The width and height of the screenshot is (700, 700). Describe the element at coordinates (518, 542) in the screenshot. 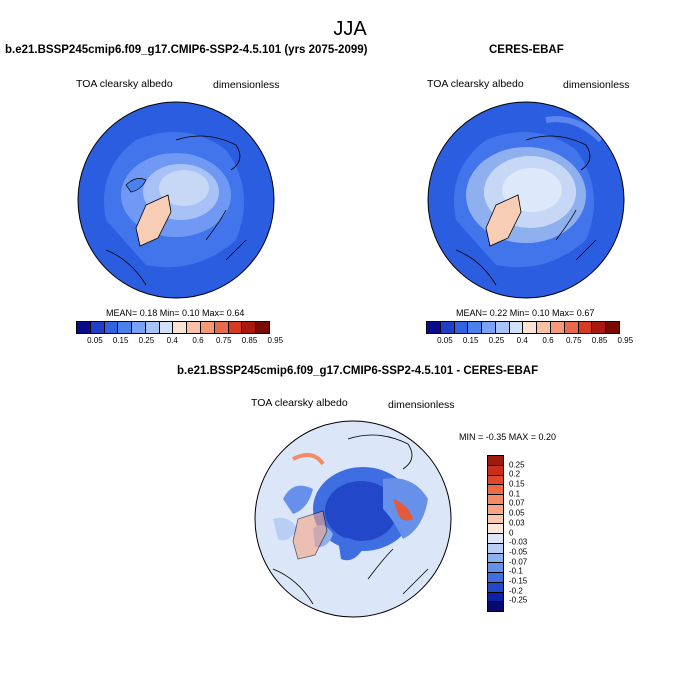

I see `colorbar-tick-label: -0.03` at that location.